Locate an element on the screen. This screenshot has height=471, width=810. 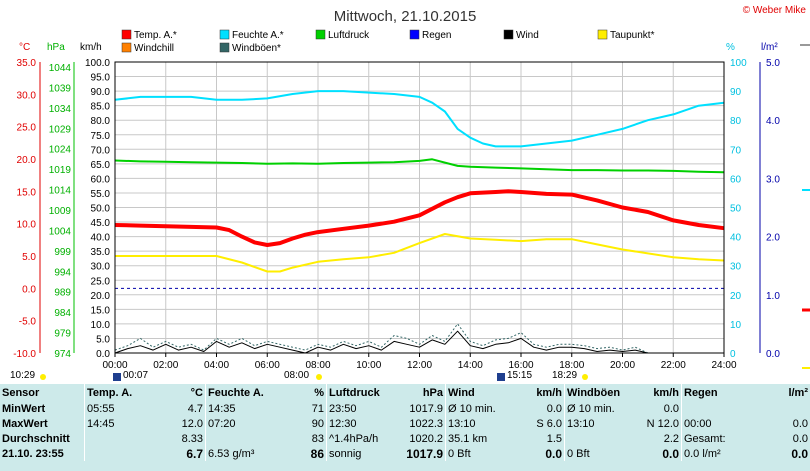
wind-tick-label: 70.0 is located at coordinates (101, 150).